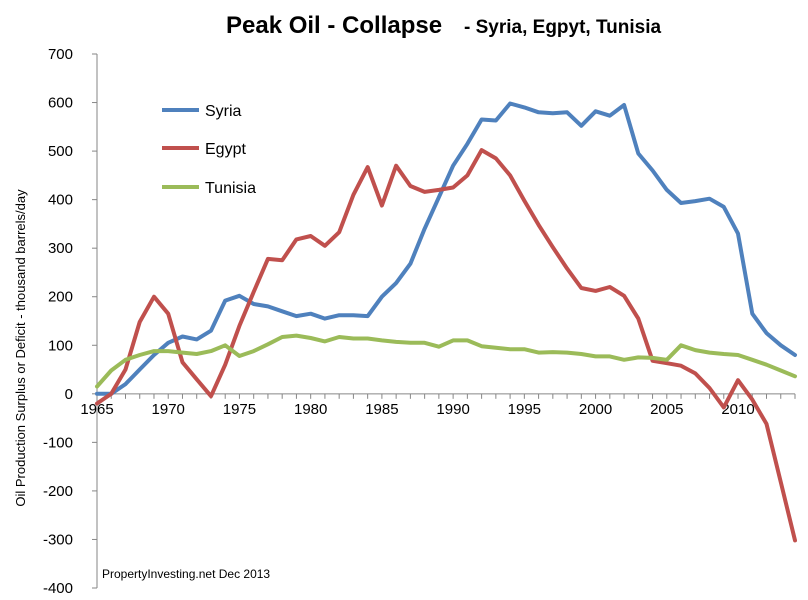 This screenshot has width=808, height=600. What do you see at coordinates (225, 149) in the screenshot?
I see `legend-label-egypt: Egypt` at bounding box center [225, 149].